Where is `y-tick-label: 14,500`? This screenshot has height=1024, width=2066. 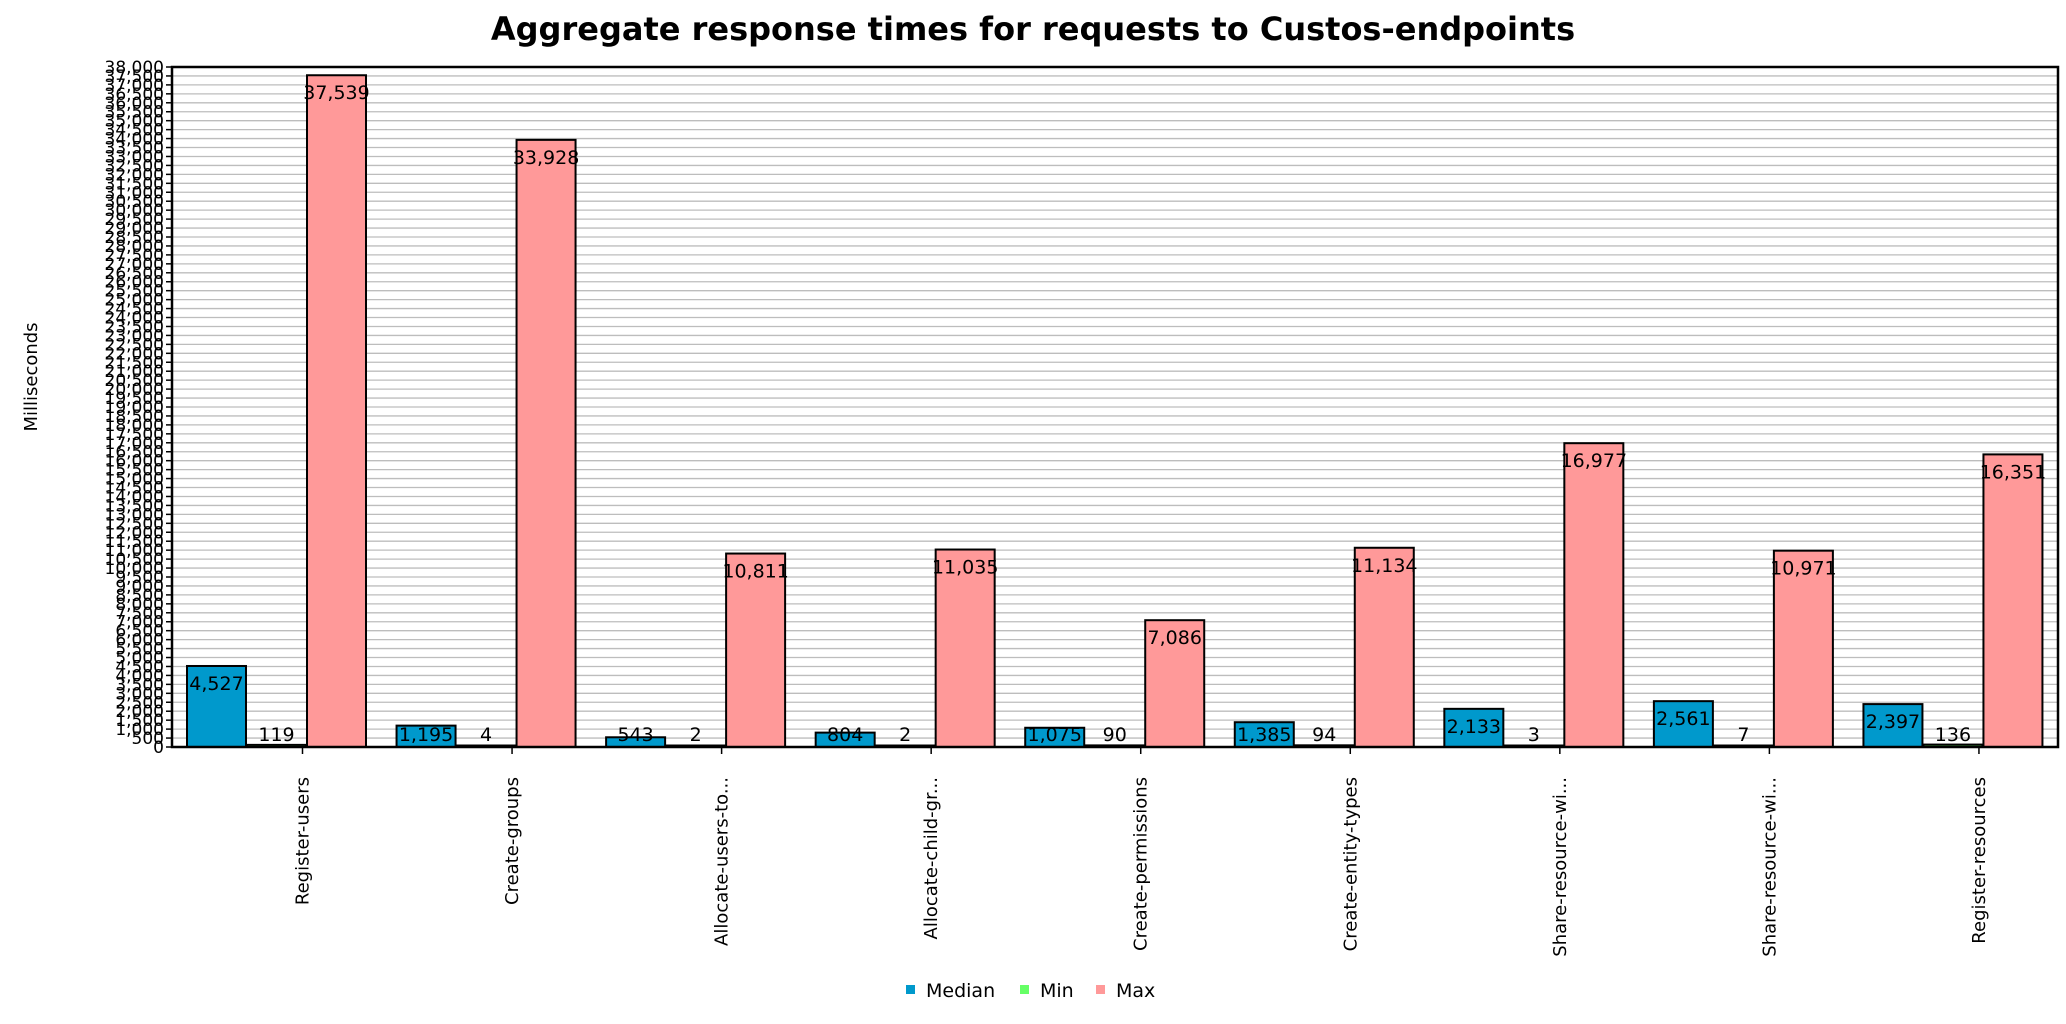
y-tick-label: 14,500 is located at coordinates (134, 489).